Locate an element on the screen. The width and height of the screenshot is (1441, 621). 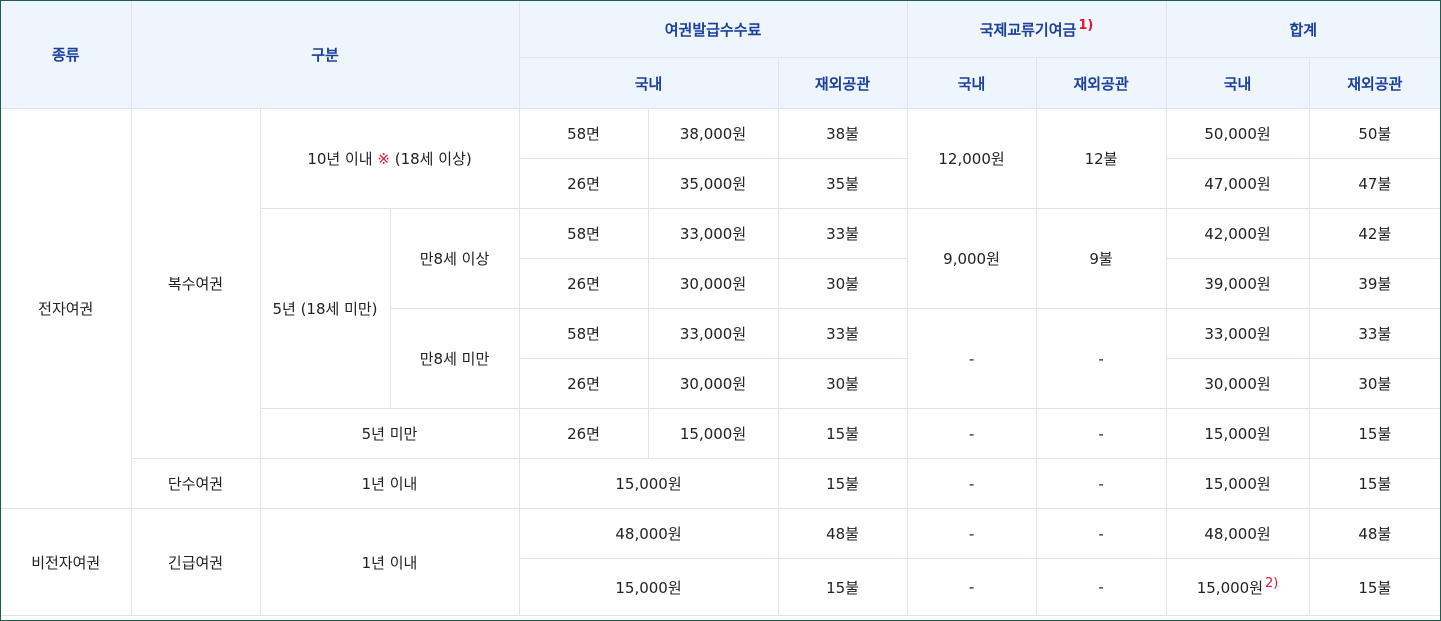
table-row: 5년 미만 26면 15,000원 15불 - - 15,000원 15불 is located at coordinates (720, 433).